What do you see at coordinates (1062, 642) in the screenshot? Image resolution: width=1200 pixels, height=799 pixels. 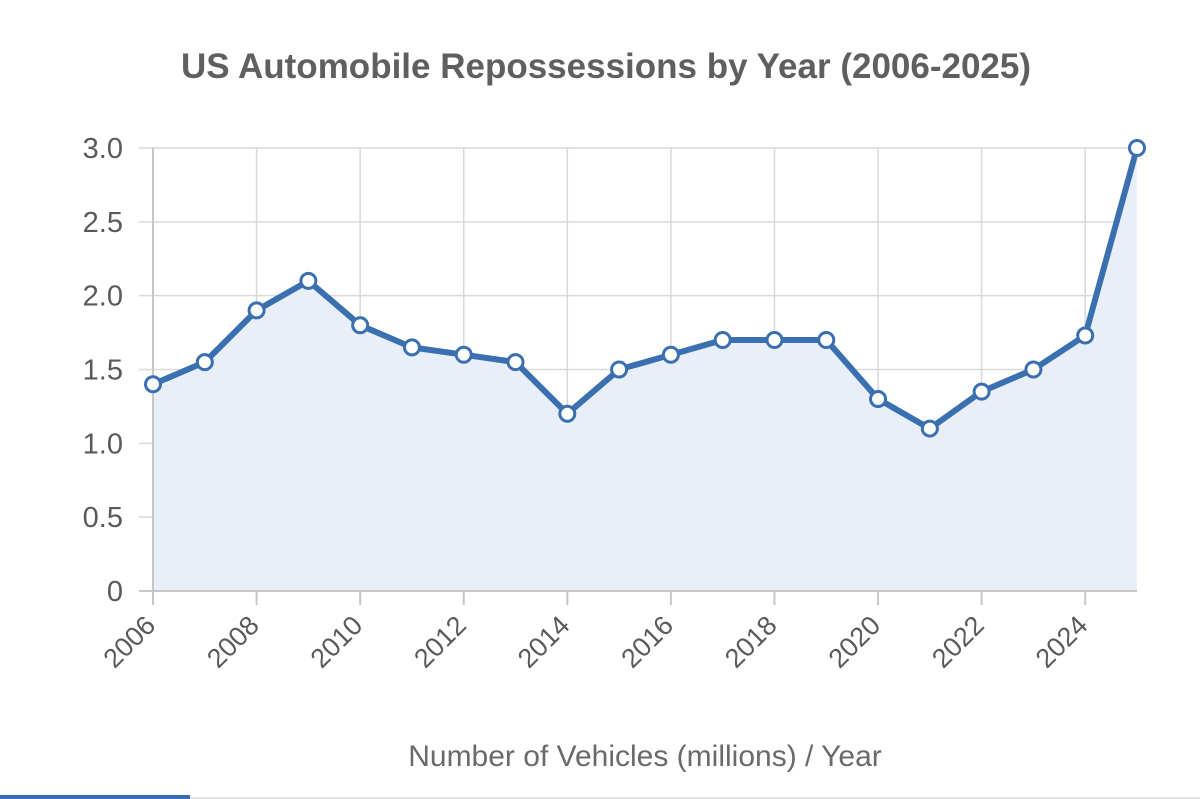 I see `x-tick-label: 2024` at bounding box center [1062, 642].